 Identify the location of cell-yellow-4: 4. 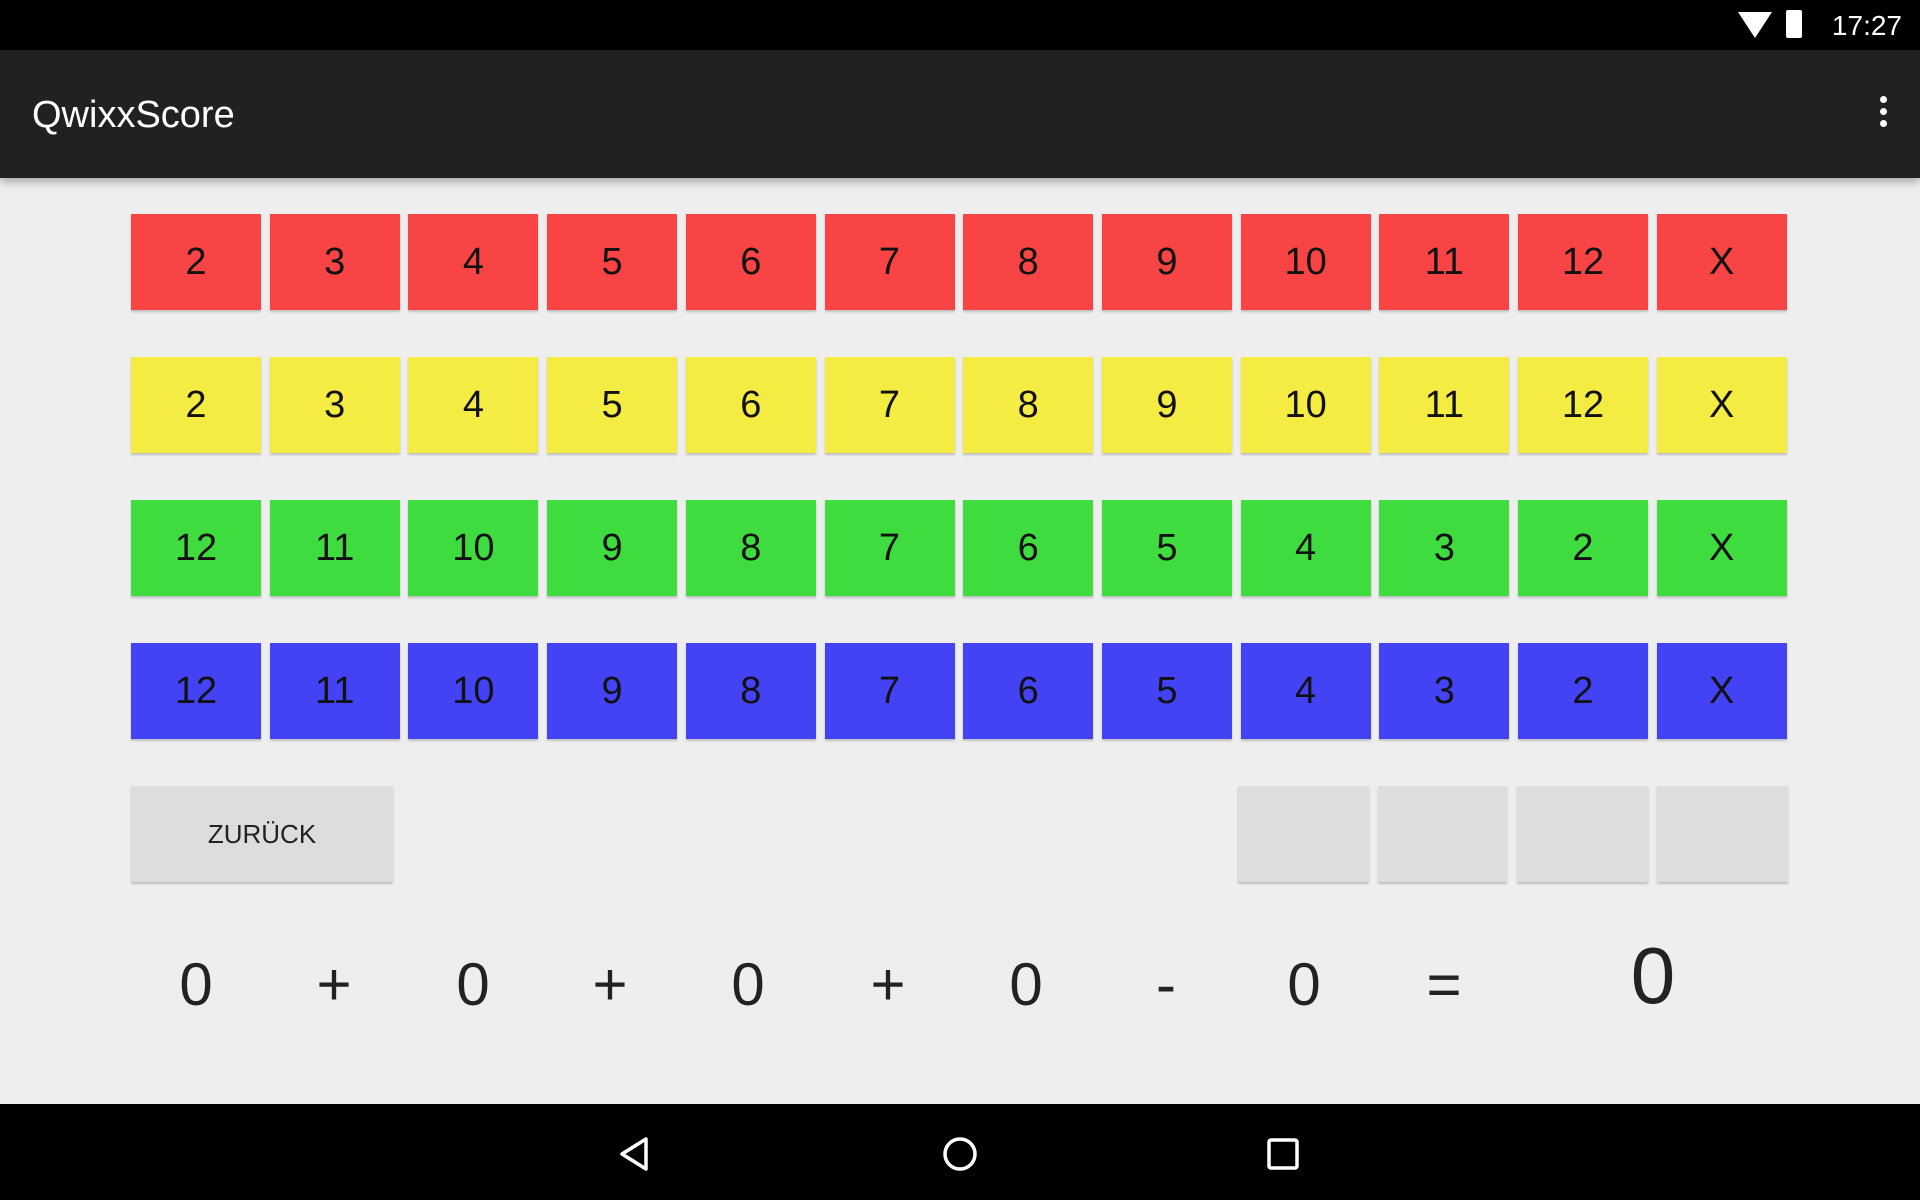
(473, 405).